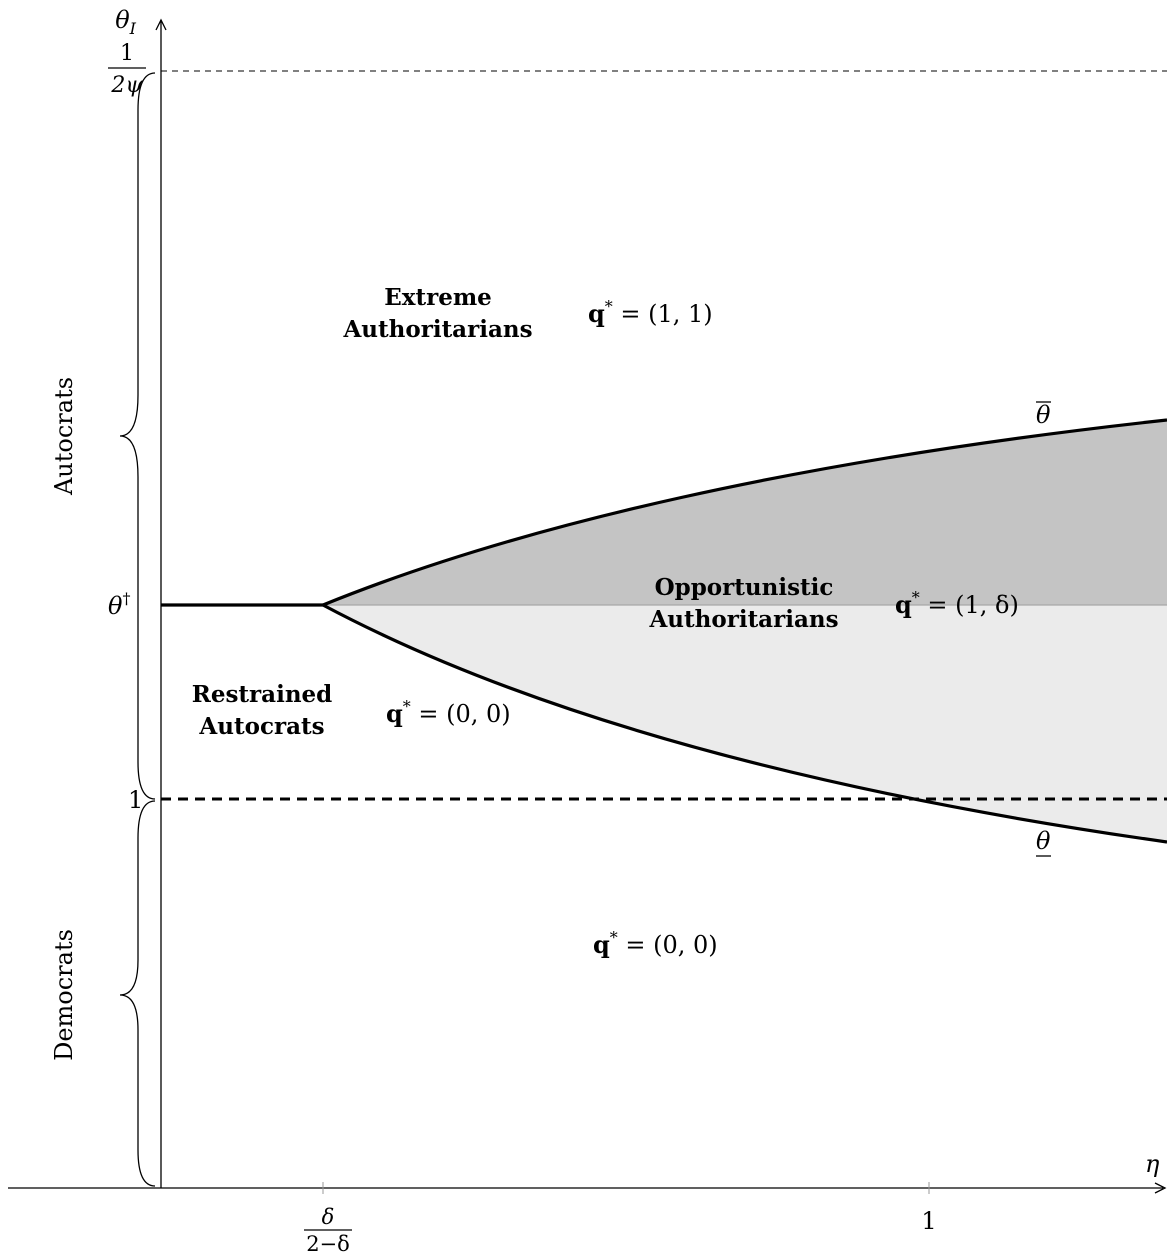 Image resolution: width=1167 pixels, height=1256 pixels. What do you see at coordinates (64, 995) in the screenshot?
I see `democrats-label: Democrats` at bounding box center [64, 995].